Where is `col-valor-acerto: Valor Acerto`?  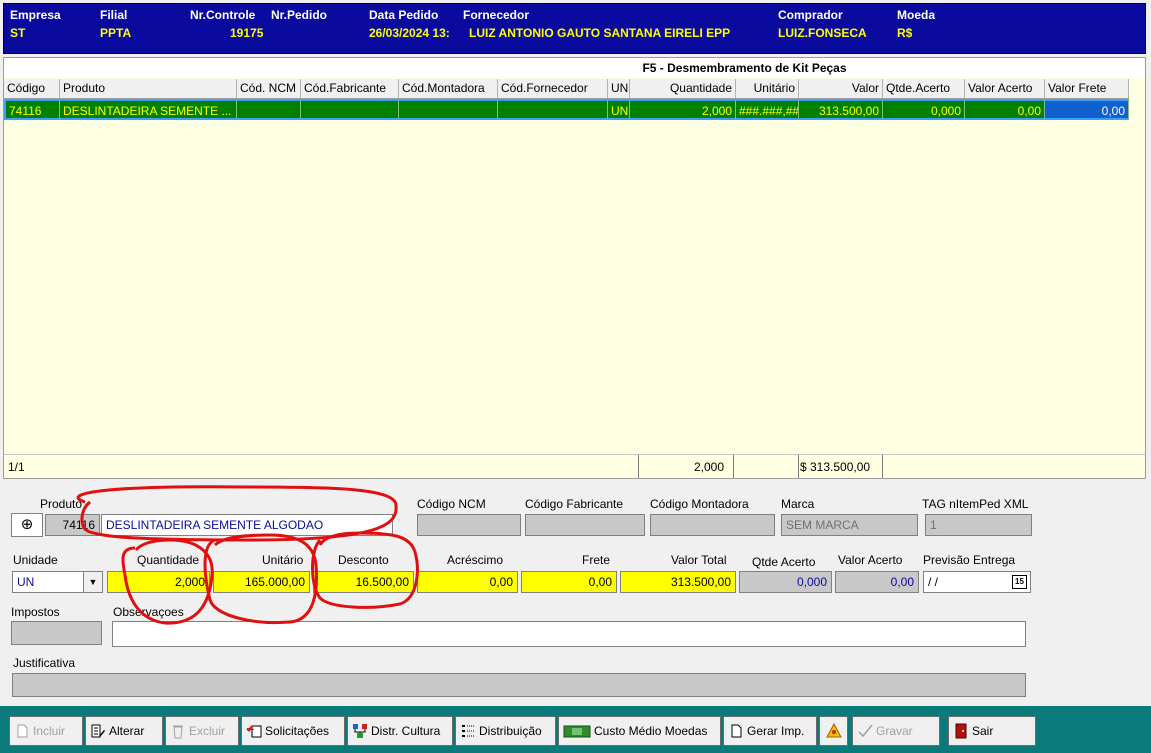
col-valor-acerto: Valor Acerto is located at coordinates (1005, 88).